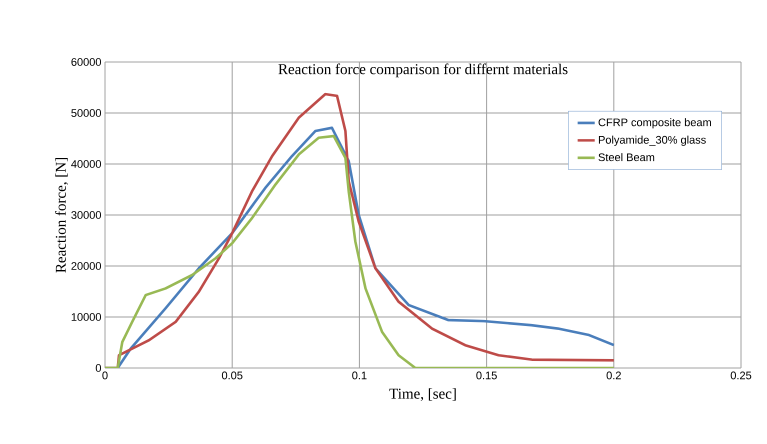 This screenshot has height=444, width=767. What do you see at coordinates (232, 376) in the screenshot?
I see `x-tick-label: 0.05` at bounding box center [232, 376].